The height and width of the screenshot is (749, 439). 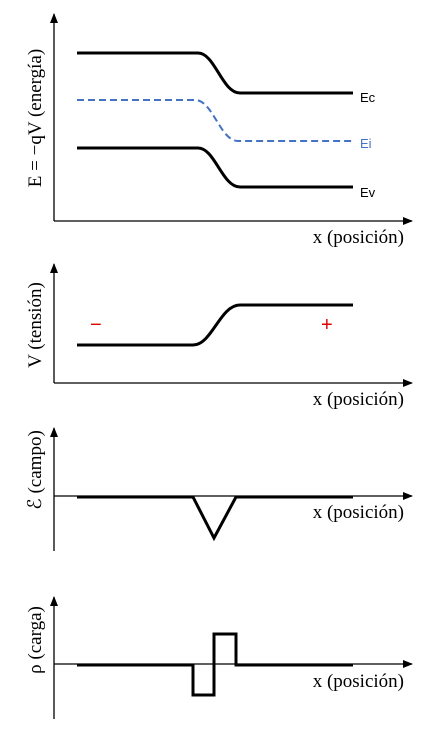 I want to click on energy-x-axis-label: x (posición), so click(x=358, y=237).